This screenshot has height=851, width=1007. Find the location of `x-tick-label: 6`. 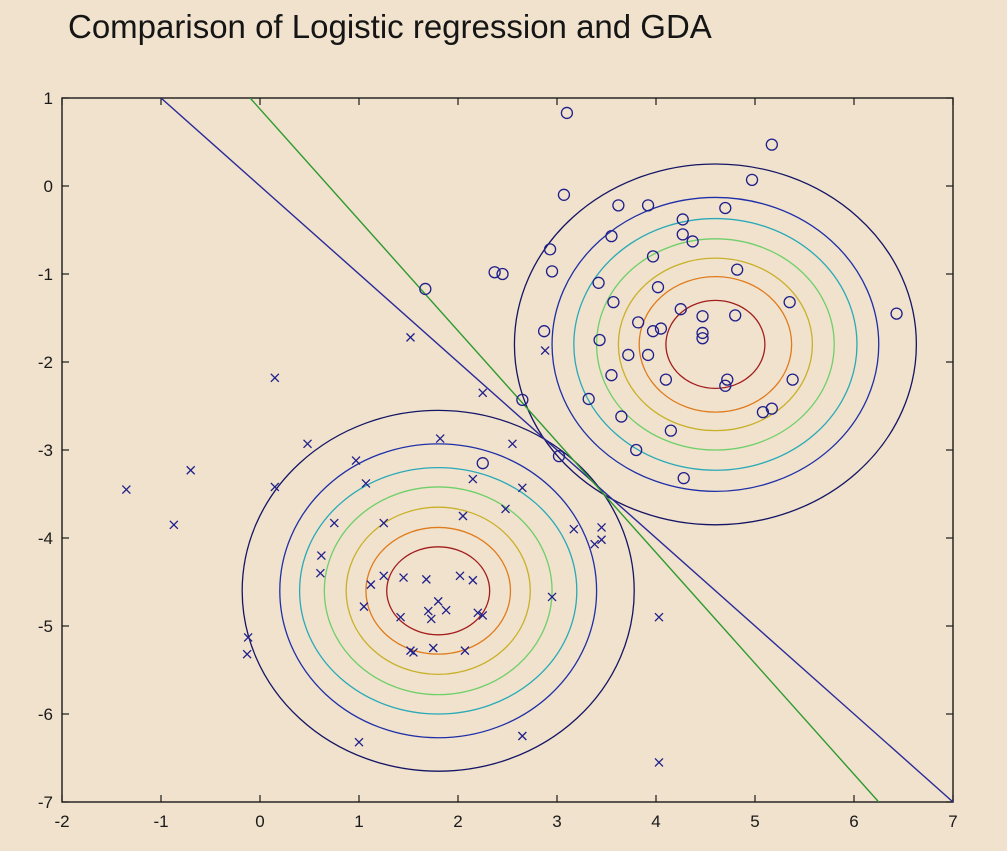

x-tick-label: 6 is located at coordinates (853, 821).